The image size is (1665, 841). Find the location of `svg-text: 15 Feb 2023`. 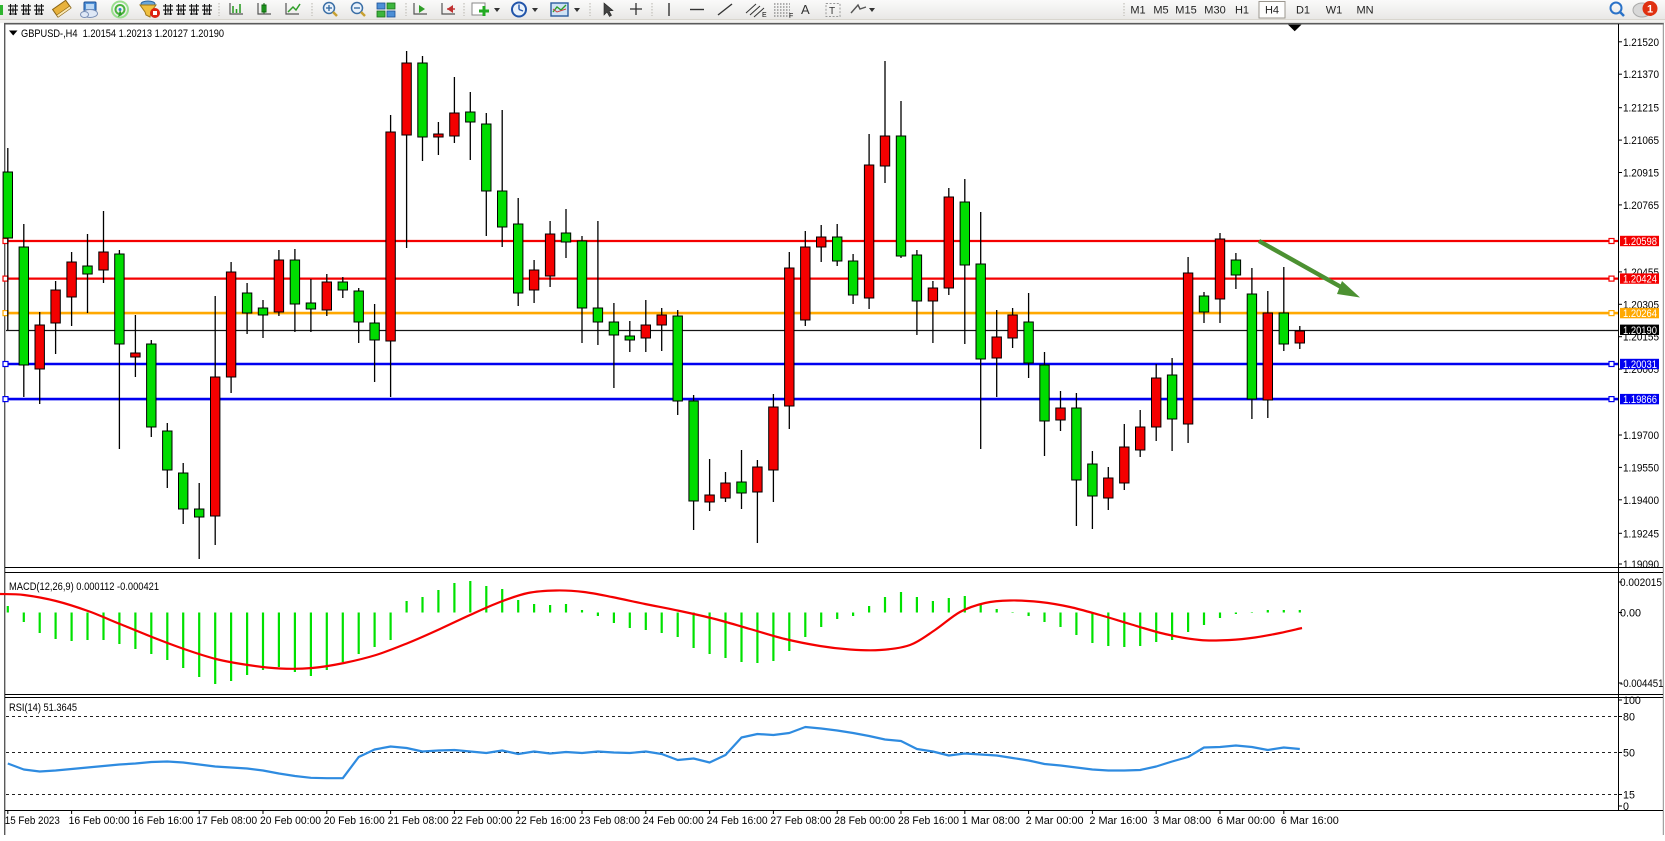

svg-text: 15 Feb 2023 is located at coordinates (32, 821).